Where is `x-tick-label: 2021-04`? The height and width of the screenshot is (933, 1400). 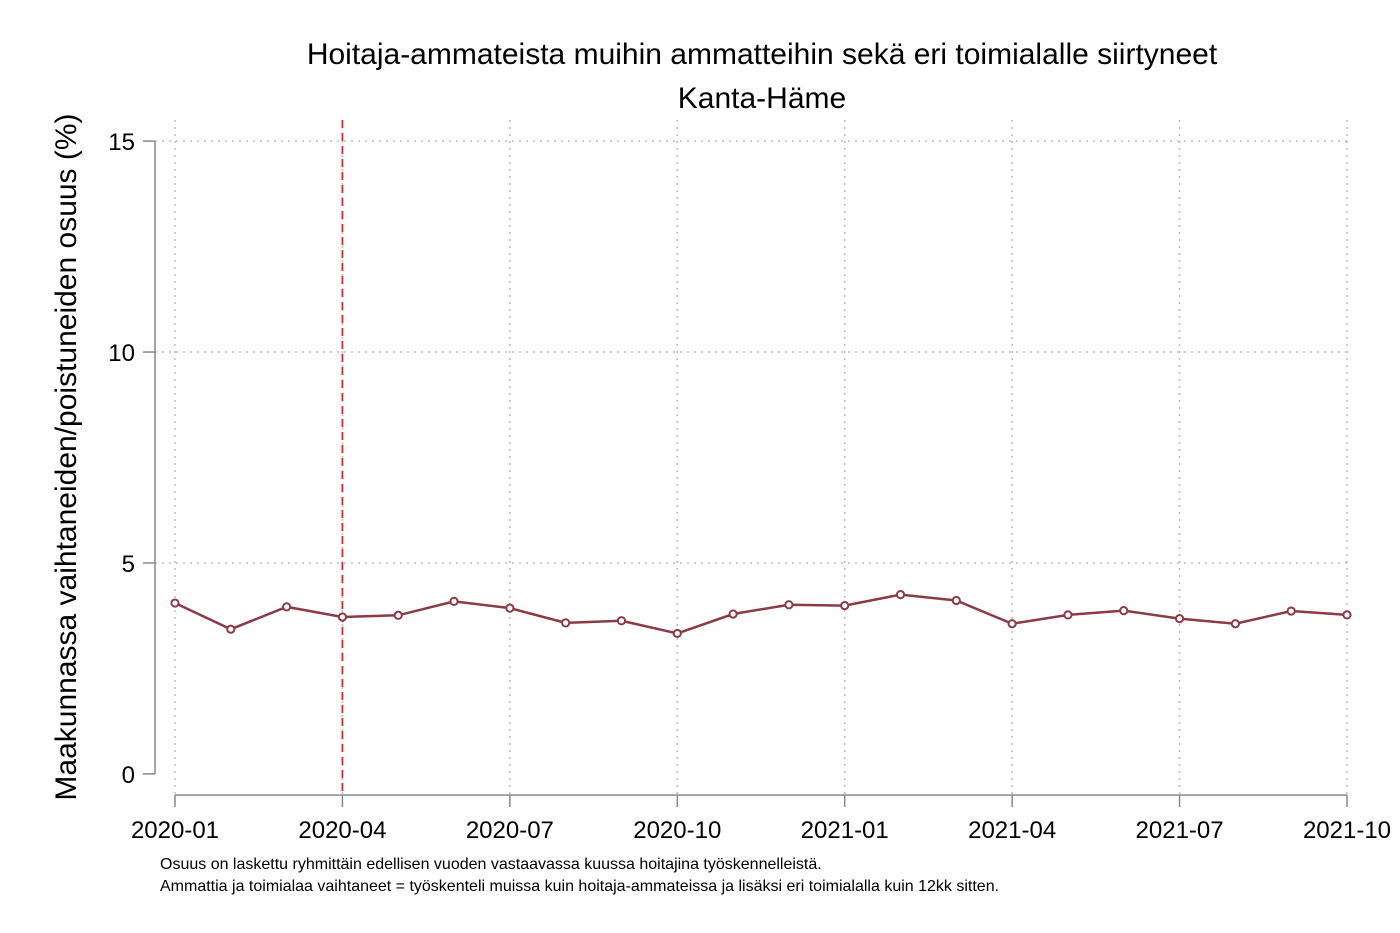 x-tick-label: 2021-04 is located at coordinates (1012, 830).